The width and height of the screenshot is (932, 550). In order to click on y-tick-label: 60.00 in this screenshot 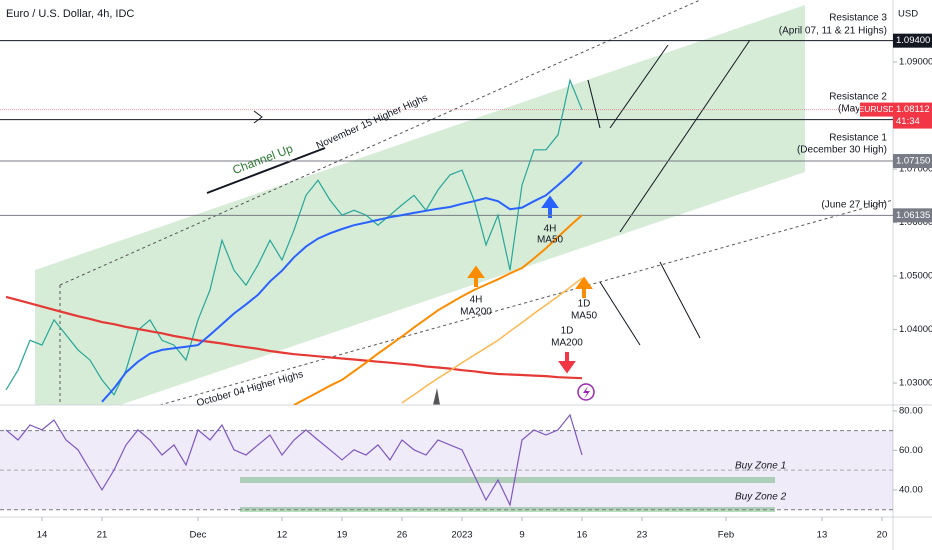, I will do `click(911, 450)`.